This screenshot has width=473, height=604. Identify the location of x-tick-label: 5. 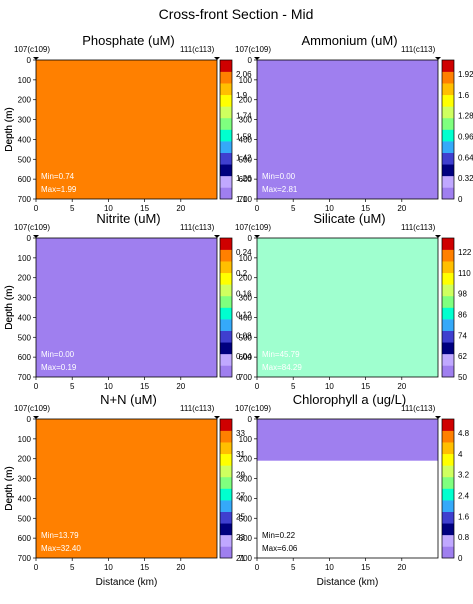
(293, 386).